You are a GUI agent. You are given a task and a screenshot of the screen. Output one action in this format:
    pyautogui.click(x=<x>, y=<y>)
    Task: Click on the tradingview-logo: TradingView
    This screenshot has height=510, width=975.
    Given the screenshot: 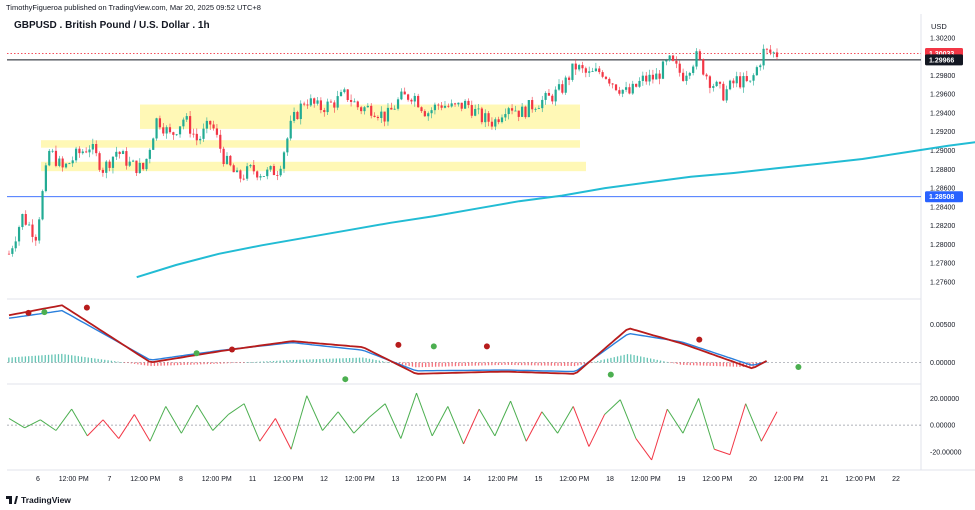 What is the action you would take?
    pyautogui.click(x=38, y=500)
    